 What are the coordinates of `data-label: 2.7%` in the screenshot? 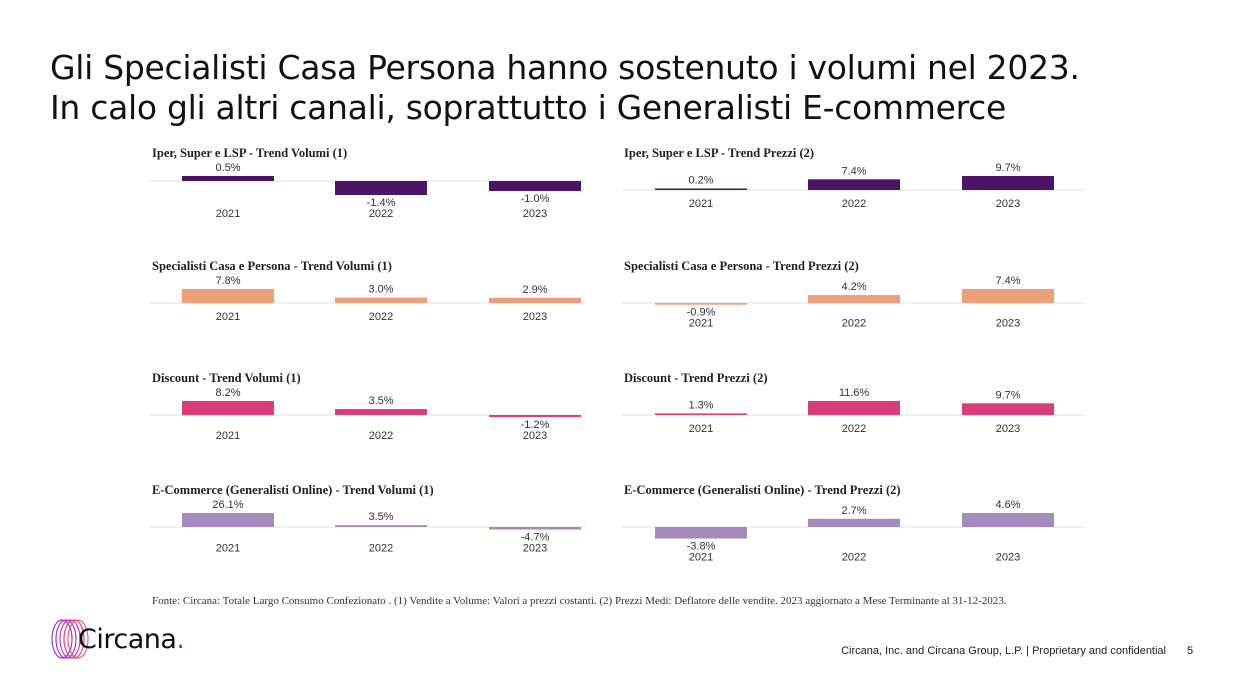 It's located at (853, 511).